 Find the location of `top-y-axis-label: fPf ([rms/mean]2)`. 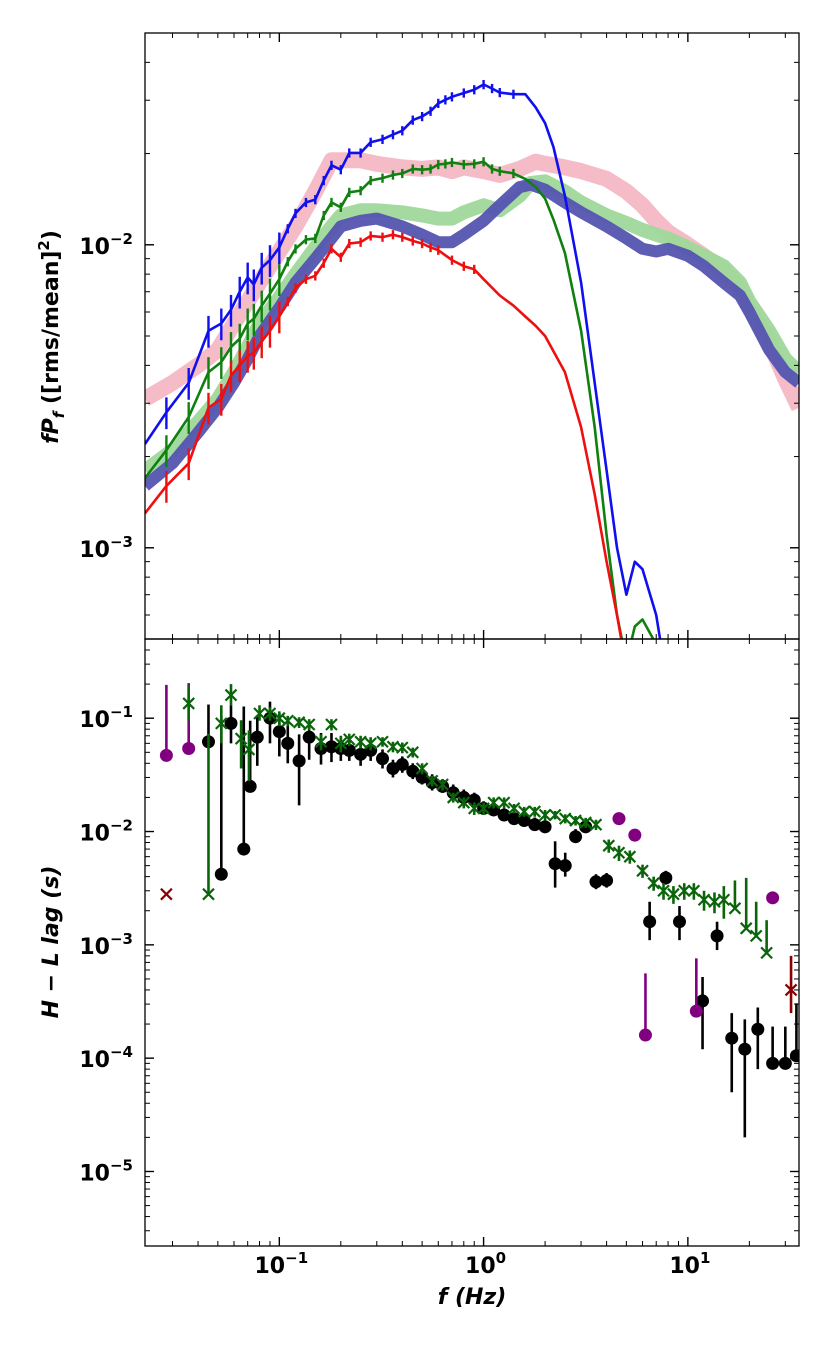

top-y-axis-label: fPf ([rms/mean]2) is located at coordinates (51, 337).